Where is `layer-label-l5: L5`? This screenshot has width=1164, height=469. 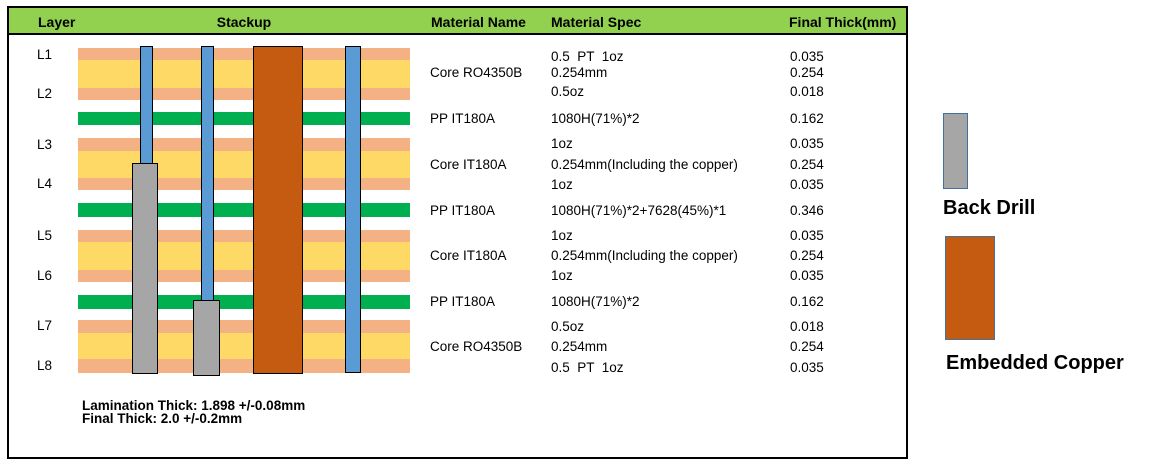 layer-label-l5: L5 is located at coordinates (45, 235).